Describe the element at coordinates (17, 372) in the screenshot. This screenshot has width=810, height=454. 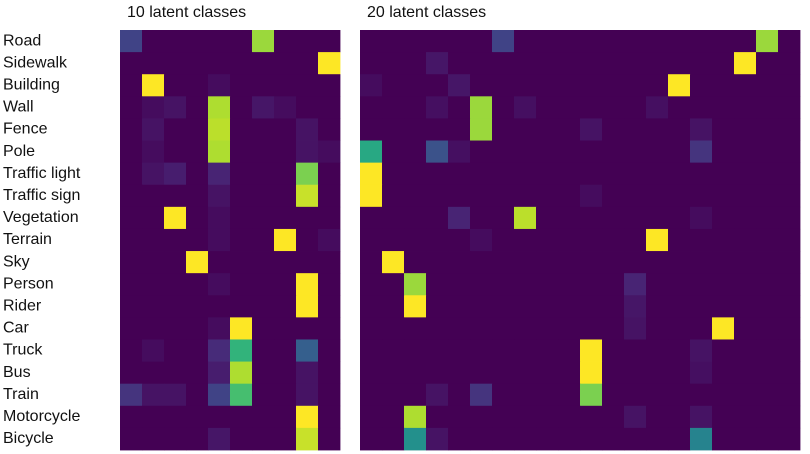
I see `row-label: Bus` at that location.